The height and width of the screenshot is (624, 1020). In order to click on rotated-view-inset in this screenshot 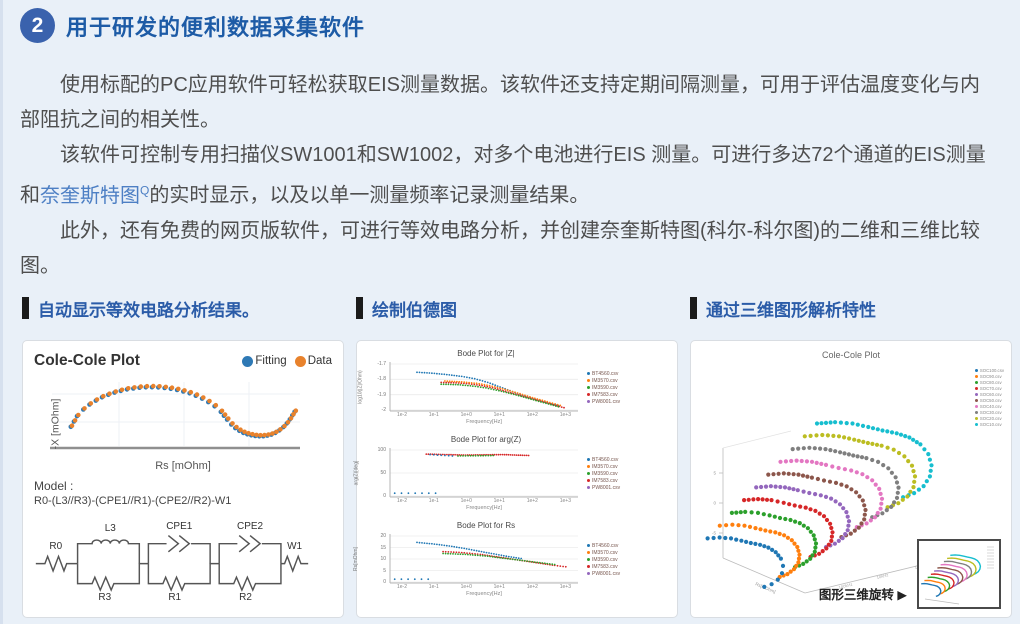, I will do `click(959, 574)`.